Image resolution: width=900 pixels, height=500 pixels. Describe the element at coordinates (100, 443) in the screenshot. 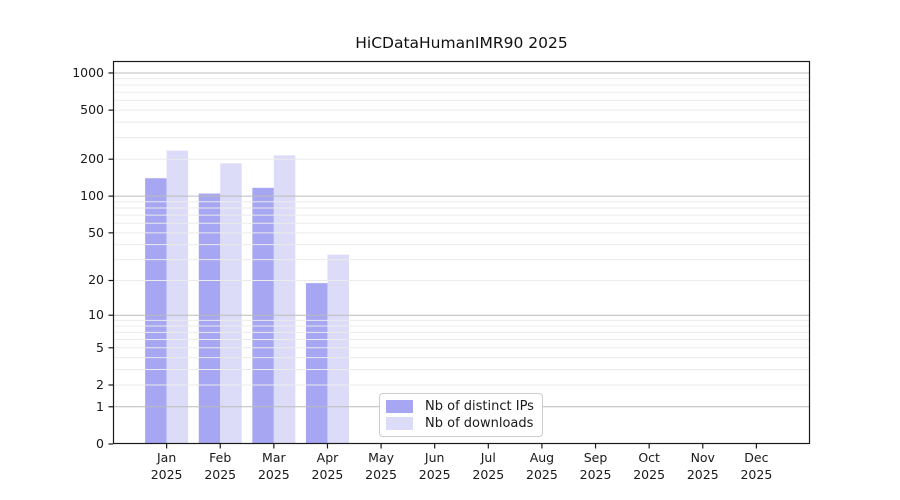

I see `y-tick-label: 0` at that location.